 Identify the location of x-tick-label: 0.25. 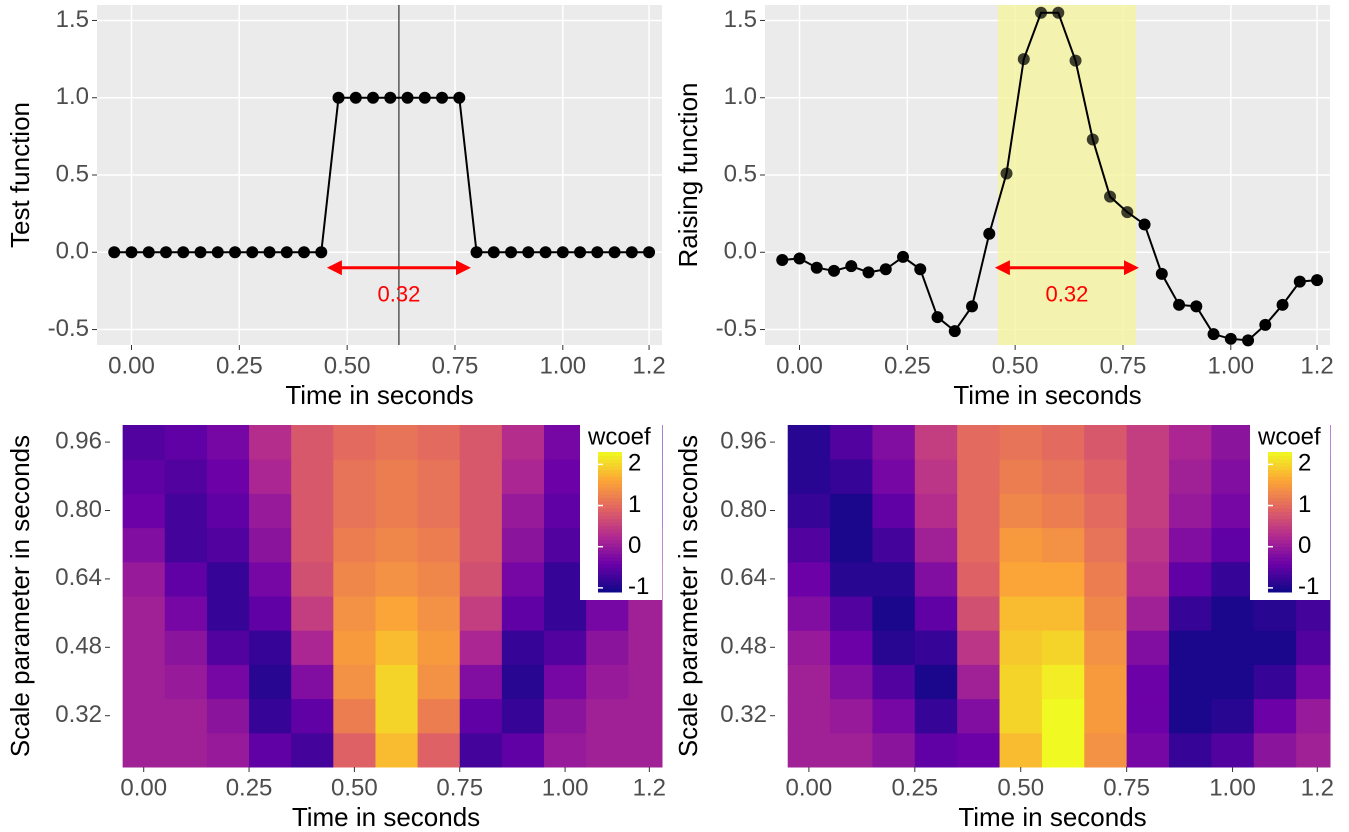
(907, 365).